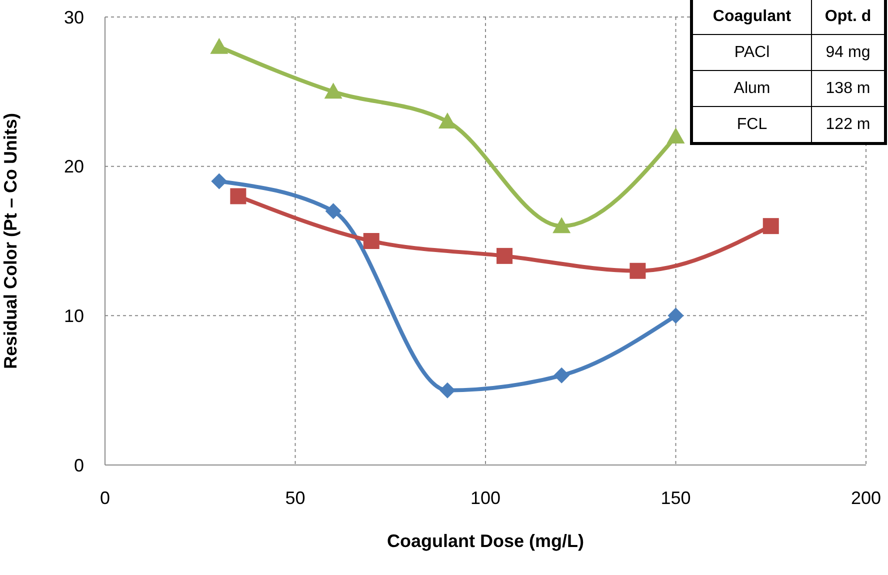 The width and height of the screenshot is (888, 575). Describe the element at coordinates (848, 124) in the screenshot. I see `annotation: 122 m` at that location.